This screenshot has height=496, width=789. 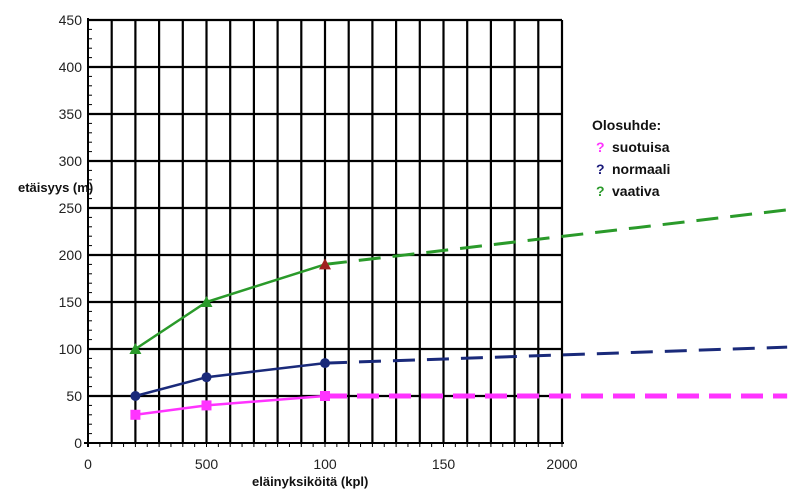 I want to click on legend-label: suotuisa, so click(x=641, y=147).